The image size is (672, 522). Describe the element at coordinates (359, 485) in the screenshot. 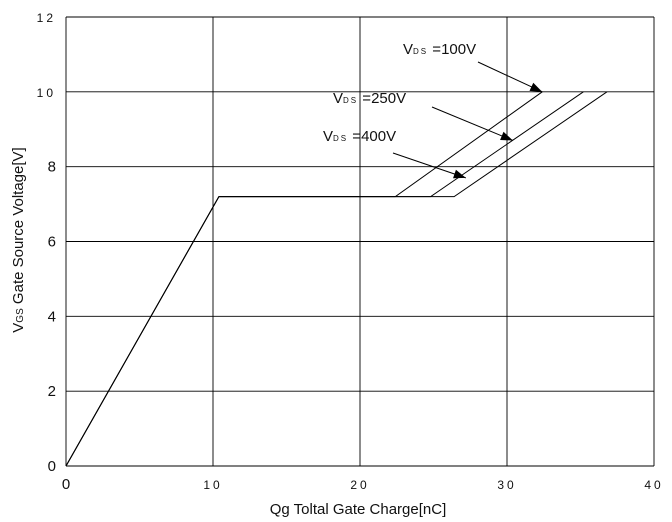

I see `x-tick-label: 20` at that location.